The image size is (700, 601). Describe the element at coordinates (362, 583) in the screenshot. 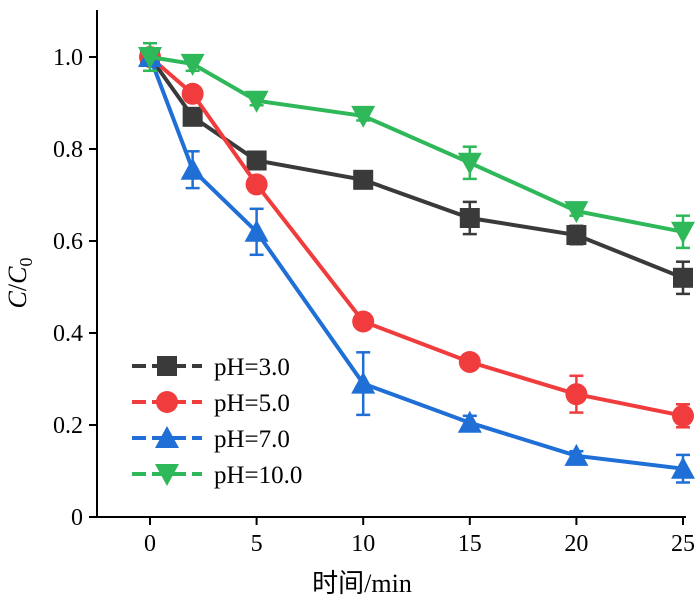

I see `x-axis-title: 时间/min` at that location.